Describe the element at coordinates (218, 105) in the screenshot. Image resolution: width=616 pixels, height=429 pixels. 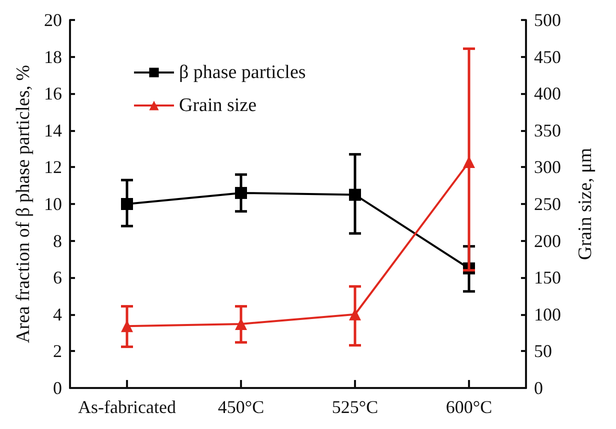
I see `legend-label: Grain size` at that location.